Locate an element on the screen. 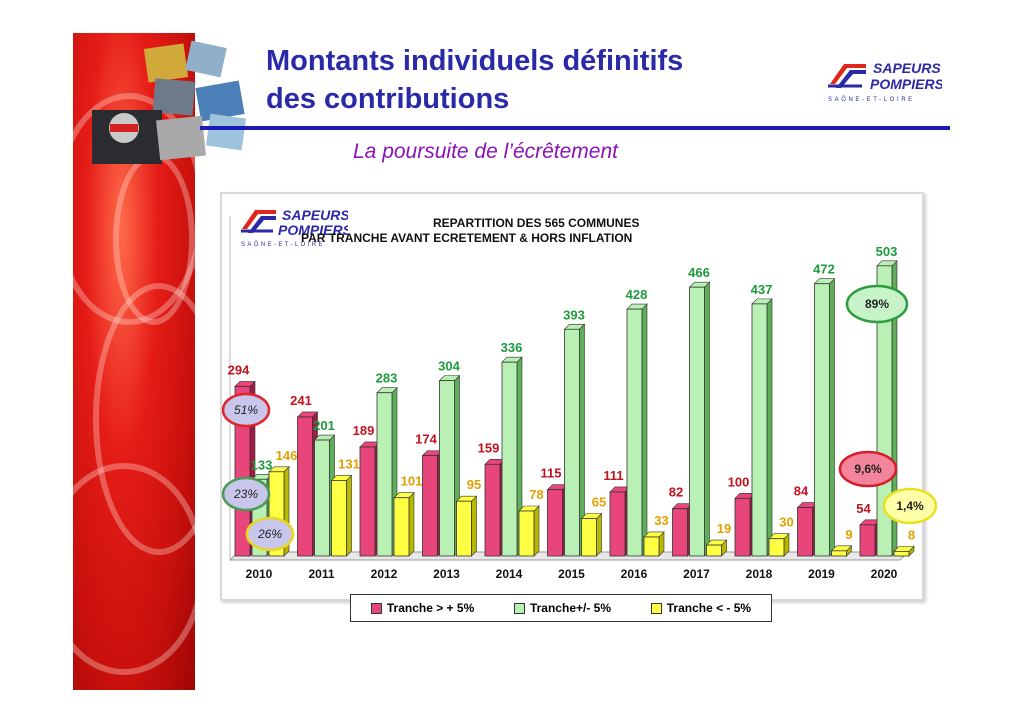  value-label-below-2018: 30 is located at coordinates (786, 522).